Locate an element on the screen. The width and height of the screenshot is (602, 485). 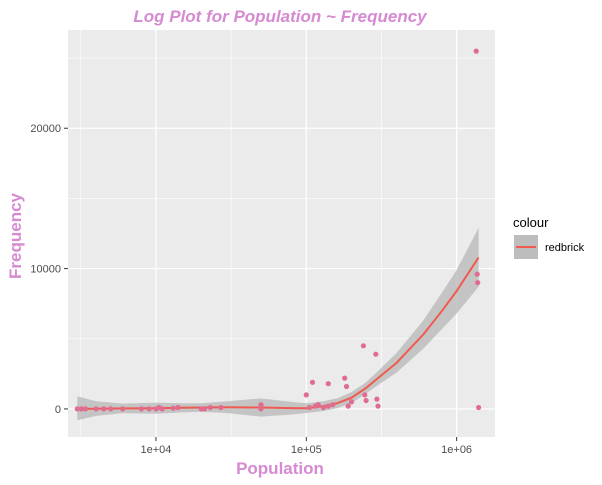
y-axis-ticks: 0 10000 20000 is located at coordinates (49, 269).